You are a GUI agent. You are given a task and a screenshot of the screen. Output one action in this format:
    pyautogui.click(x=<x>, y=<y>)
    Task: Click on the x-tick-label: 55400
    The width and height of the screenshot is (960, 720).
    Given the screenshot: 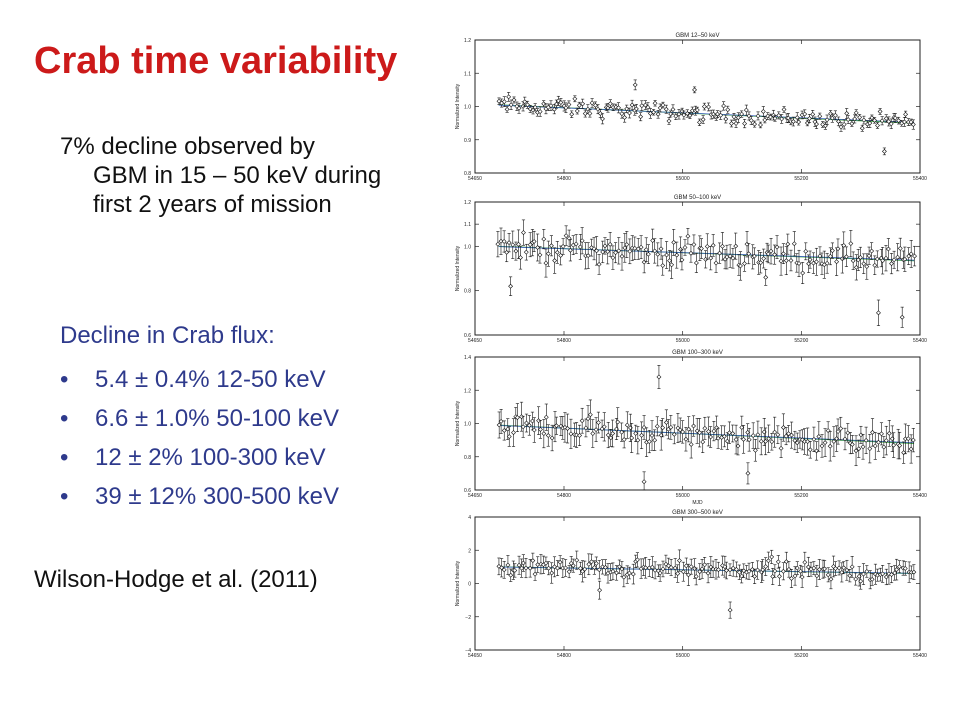 What is the action you would take?
    pyautogui.click(x=920, y=341)
    